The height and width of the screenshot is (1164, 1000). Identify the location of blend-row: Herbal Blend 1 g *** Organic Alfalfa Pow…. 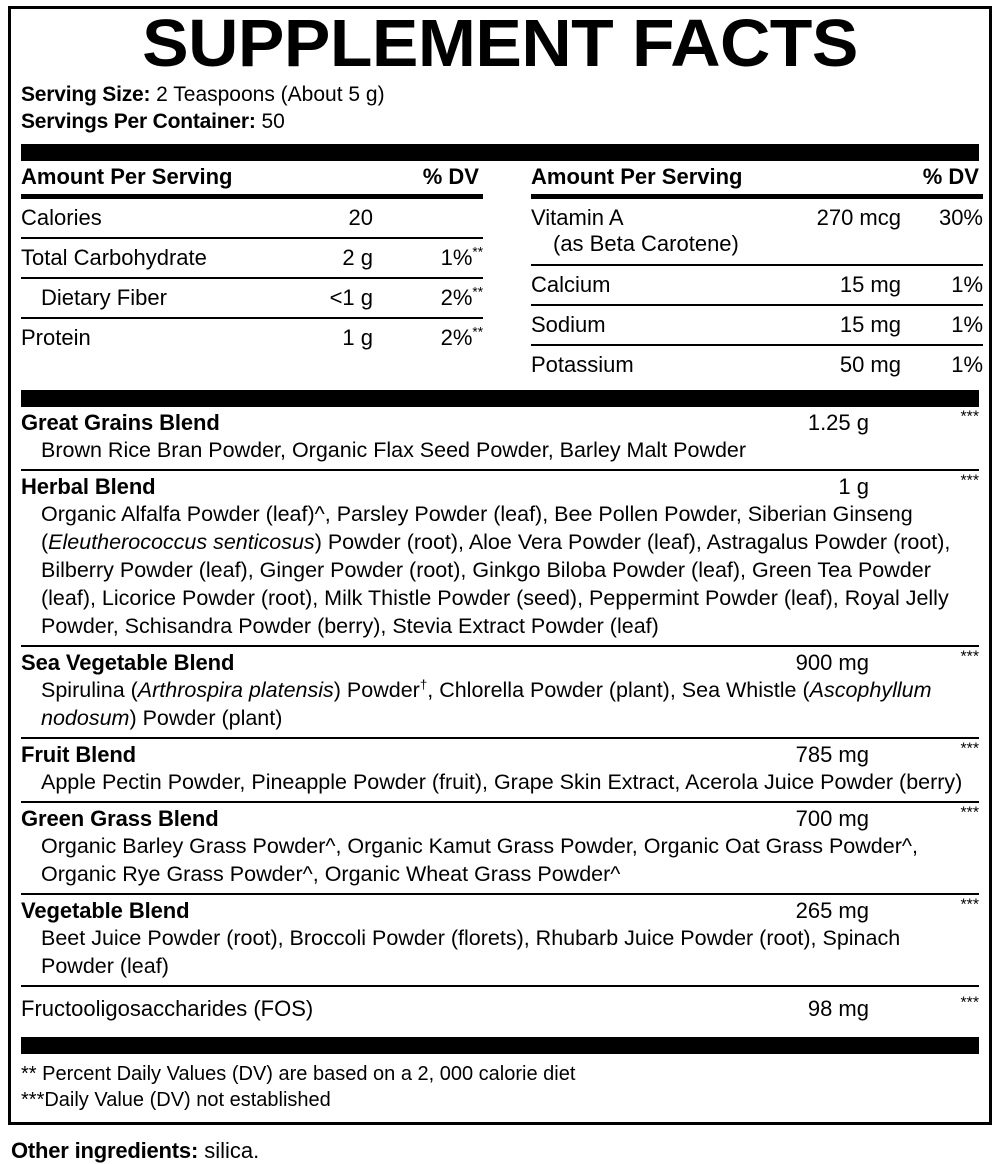
(500, 557).